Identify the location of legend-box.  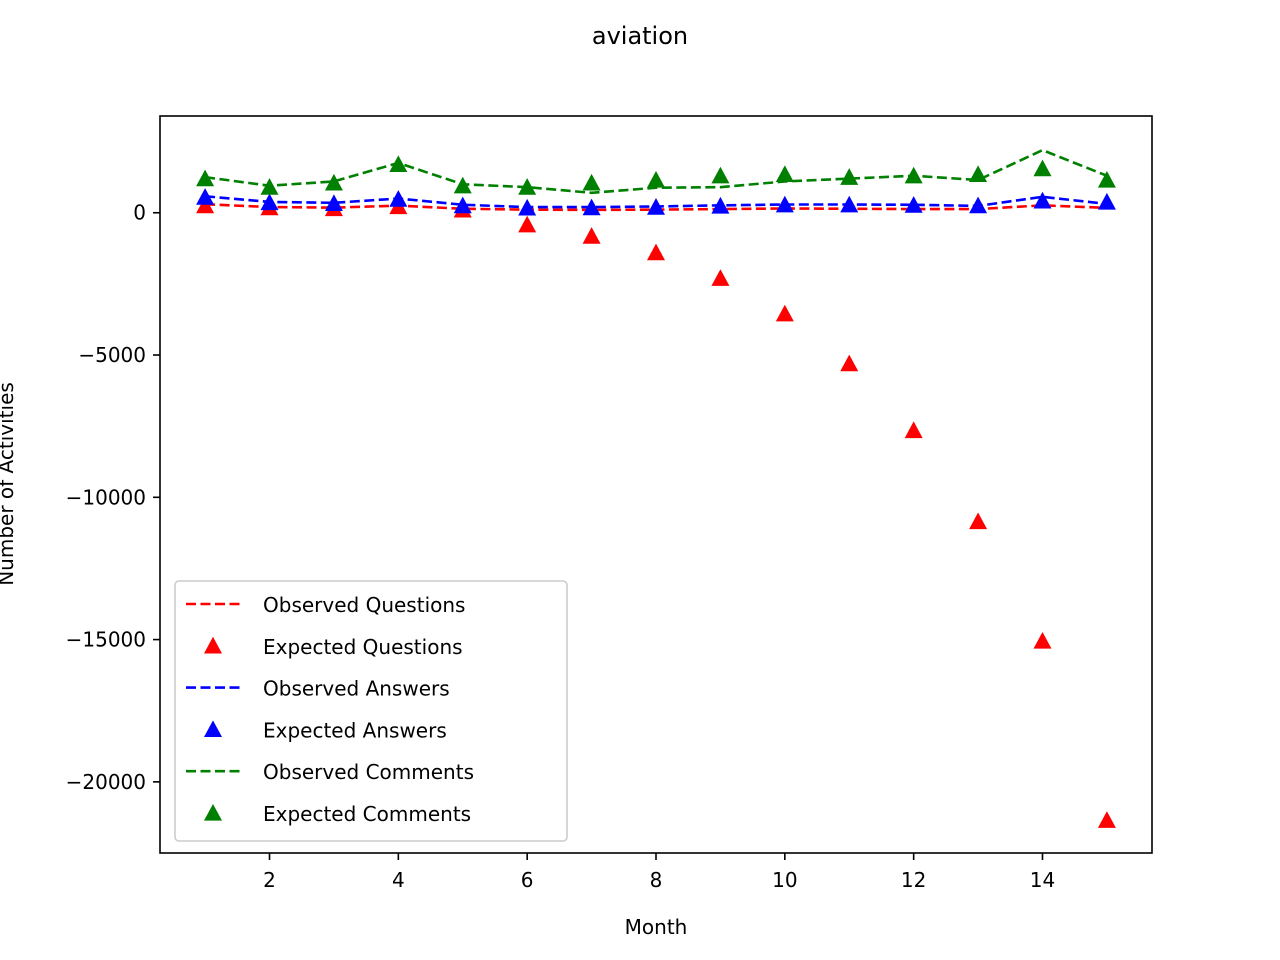
(371, 711).